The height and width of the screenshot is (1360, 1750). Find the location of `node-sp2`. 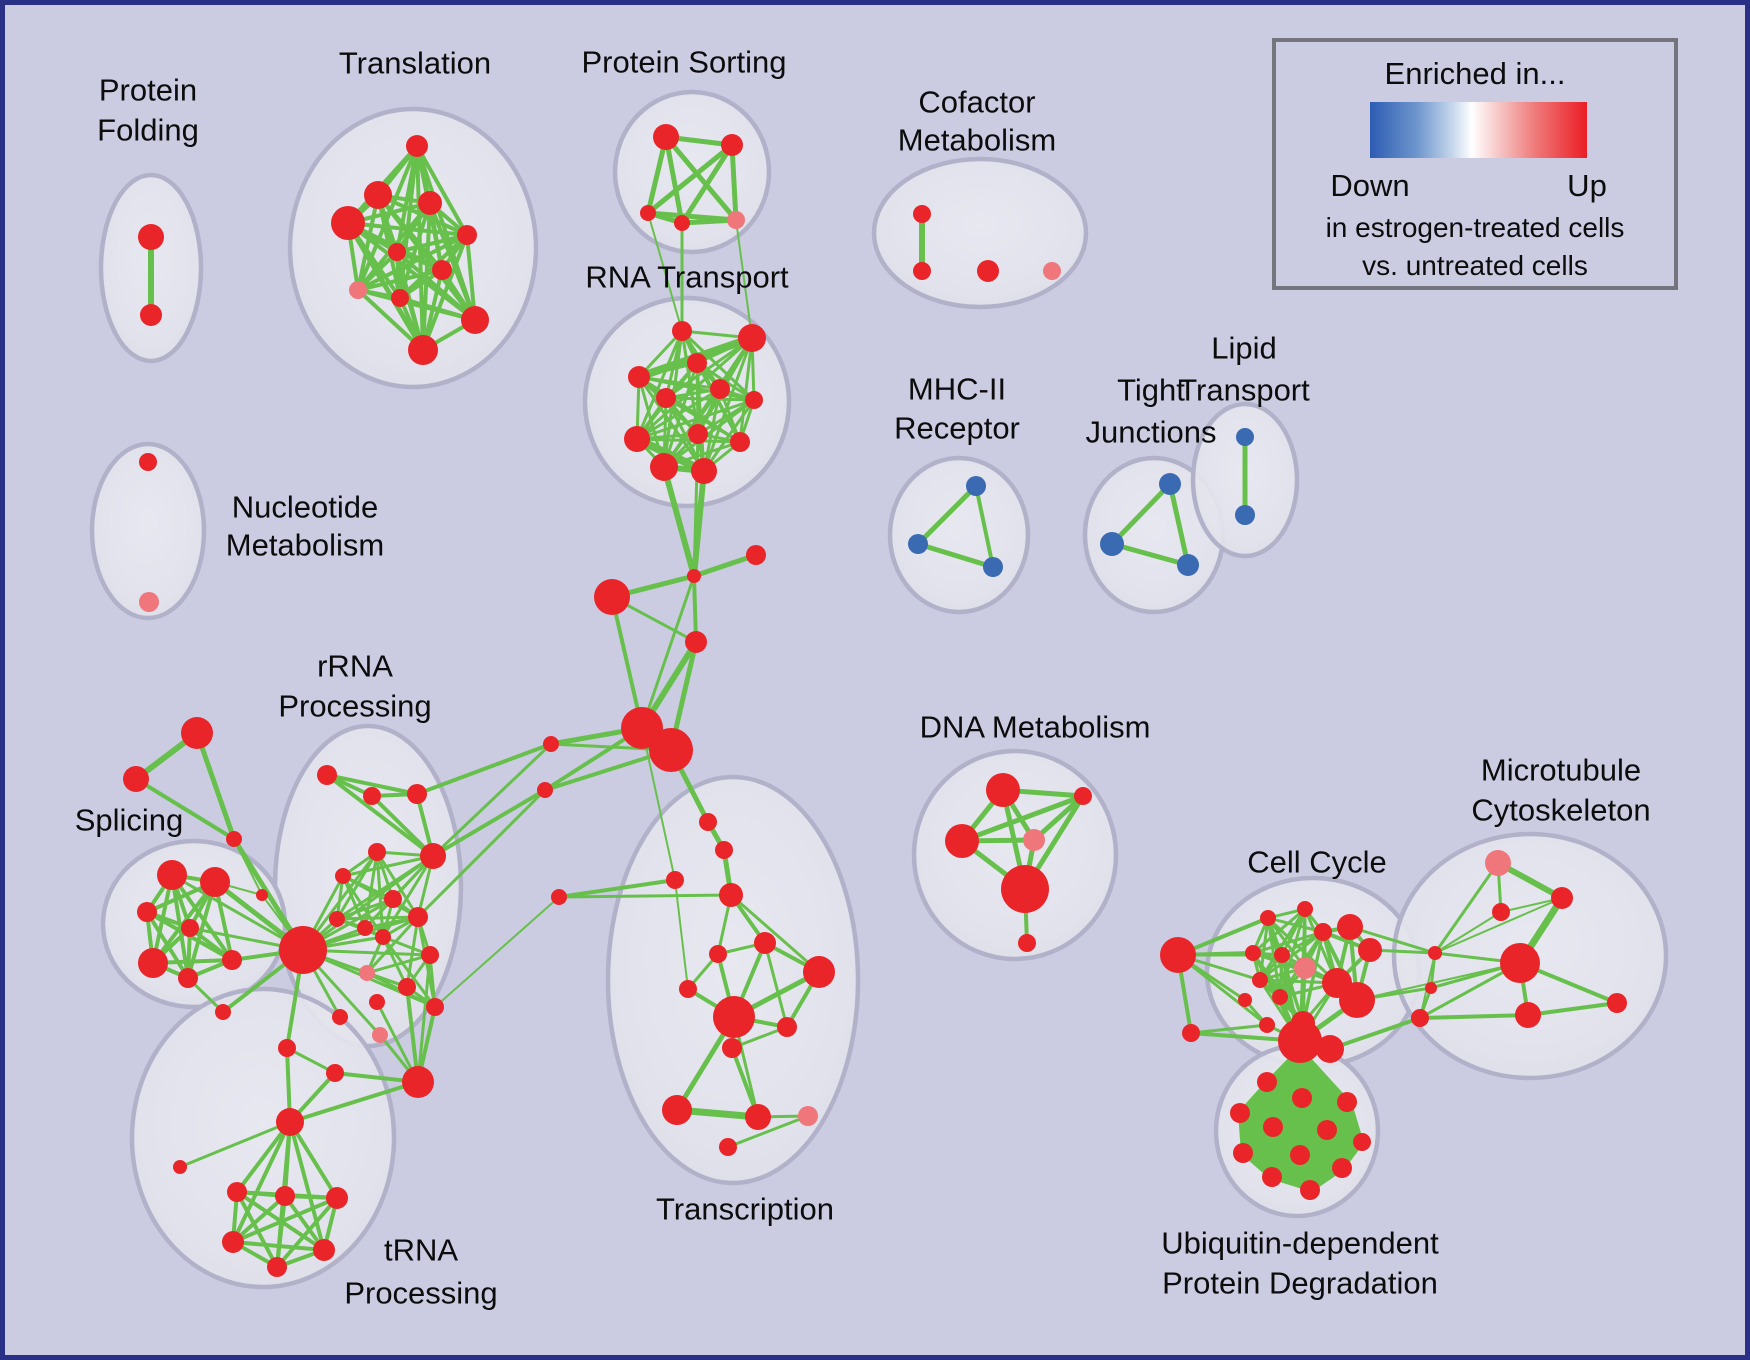

node-sp2 is located at coordinates (215, 882).